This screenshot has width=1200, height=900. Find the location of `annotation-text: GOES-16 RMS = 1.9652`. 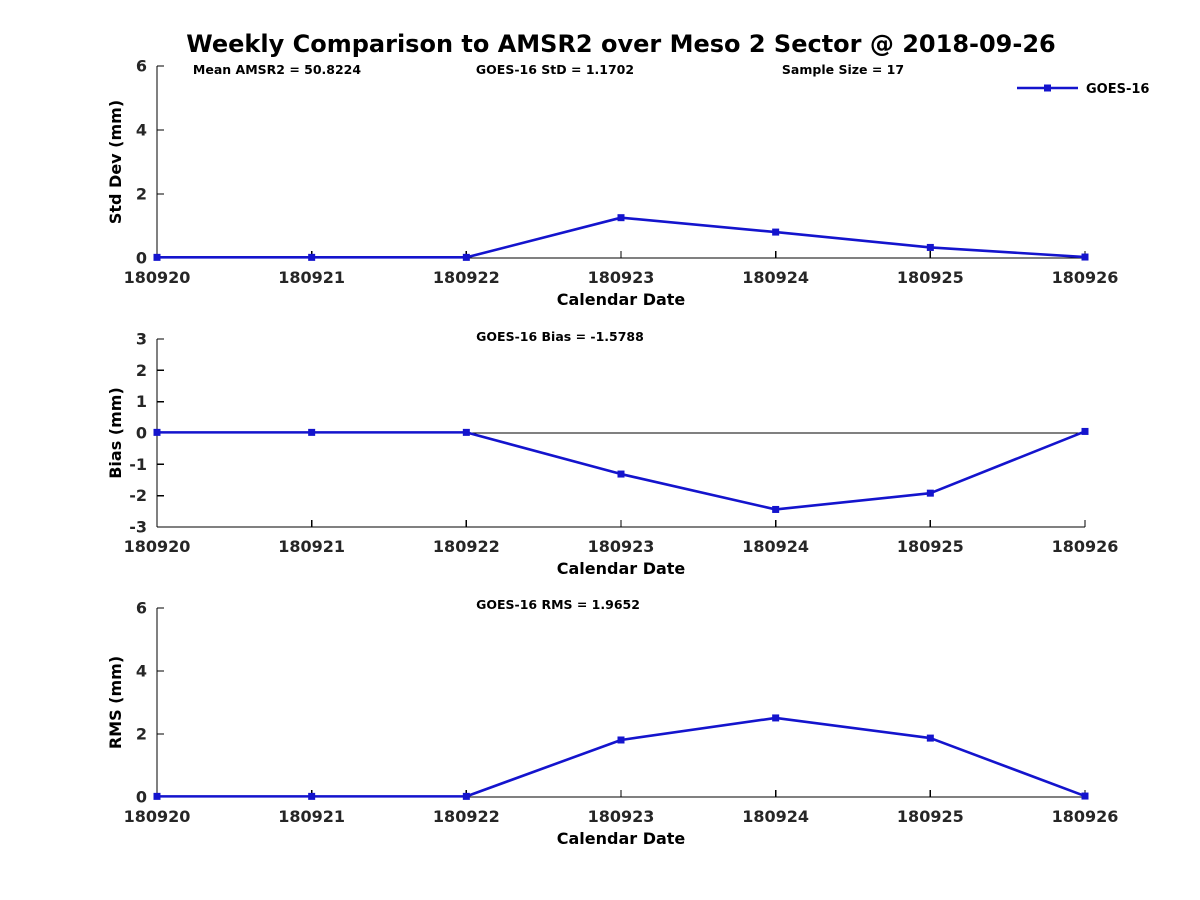

annotation-text: GOES-16 RMS = 1.9652 is located at coordinates (558, 604).